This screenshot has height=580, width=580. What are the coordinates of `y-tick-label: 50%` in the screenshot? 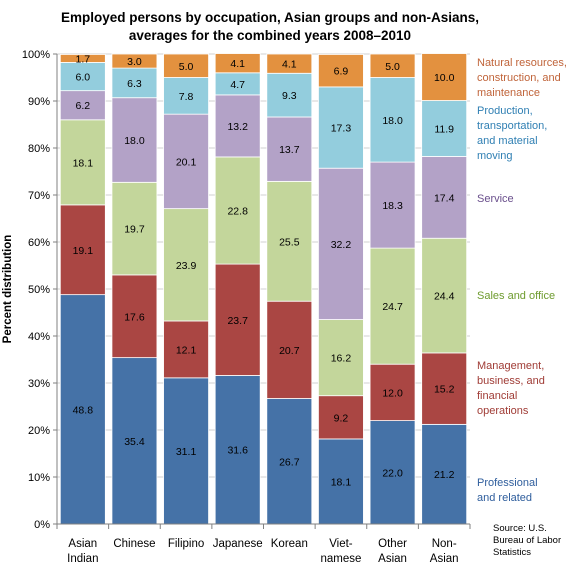 It's located at (39, 290).